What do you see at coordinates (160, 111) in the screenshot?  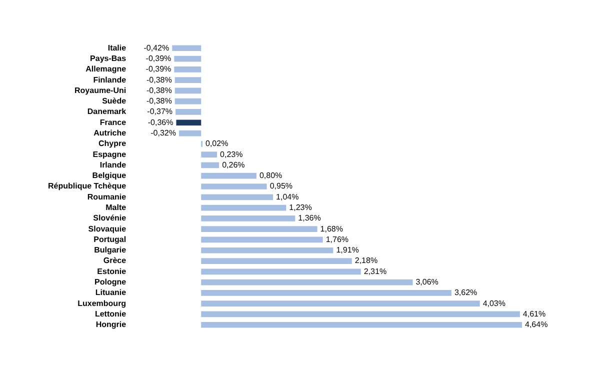 I see `data-label: -0,37%` at bounding box center [160, 111].